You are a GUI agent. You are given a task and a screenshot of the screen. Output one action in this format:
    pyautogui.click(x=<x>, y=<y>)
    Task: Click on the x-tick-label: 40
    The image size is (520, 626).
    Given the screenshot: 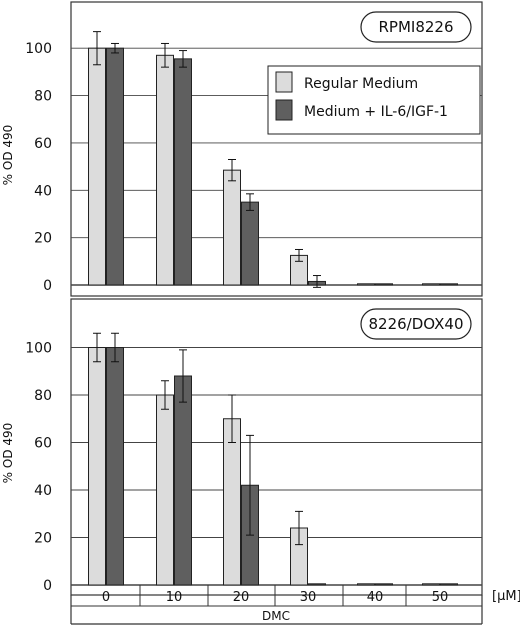 What is the action you would take?
    pyautogui.click(x=375, y=597)
    